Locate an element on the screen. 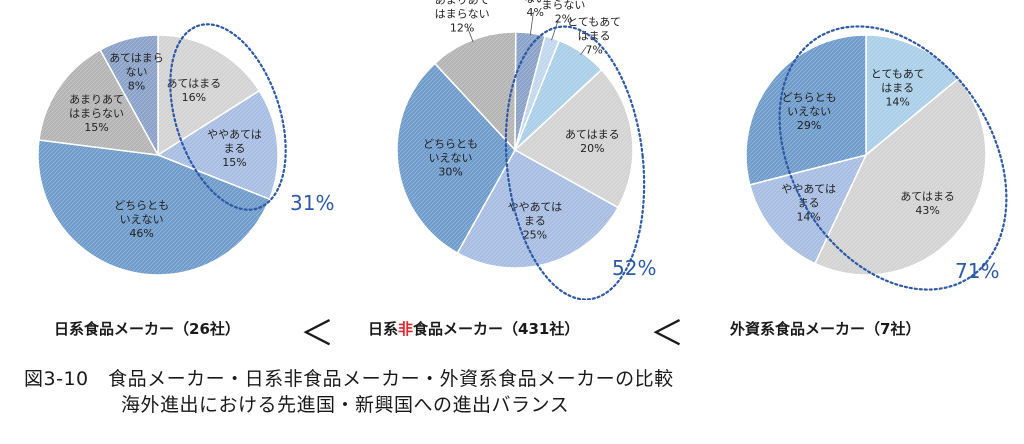 The image size is (1024, 444). figure-caption-line-2: 海外進出における先進国・新興国への進出バランス is located at coordinates (345, 405).